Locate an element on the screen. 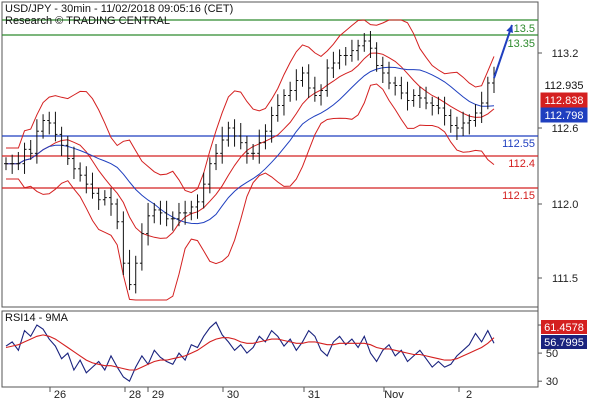 Image resolution: width=590 pixels, height=400 pixels. projection-shaft is located at coordinates (503, 51).